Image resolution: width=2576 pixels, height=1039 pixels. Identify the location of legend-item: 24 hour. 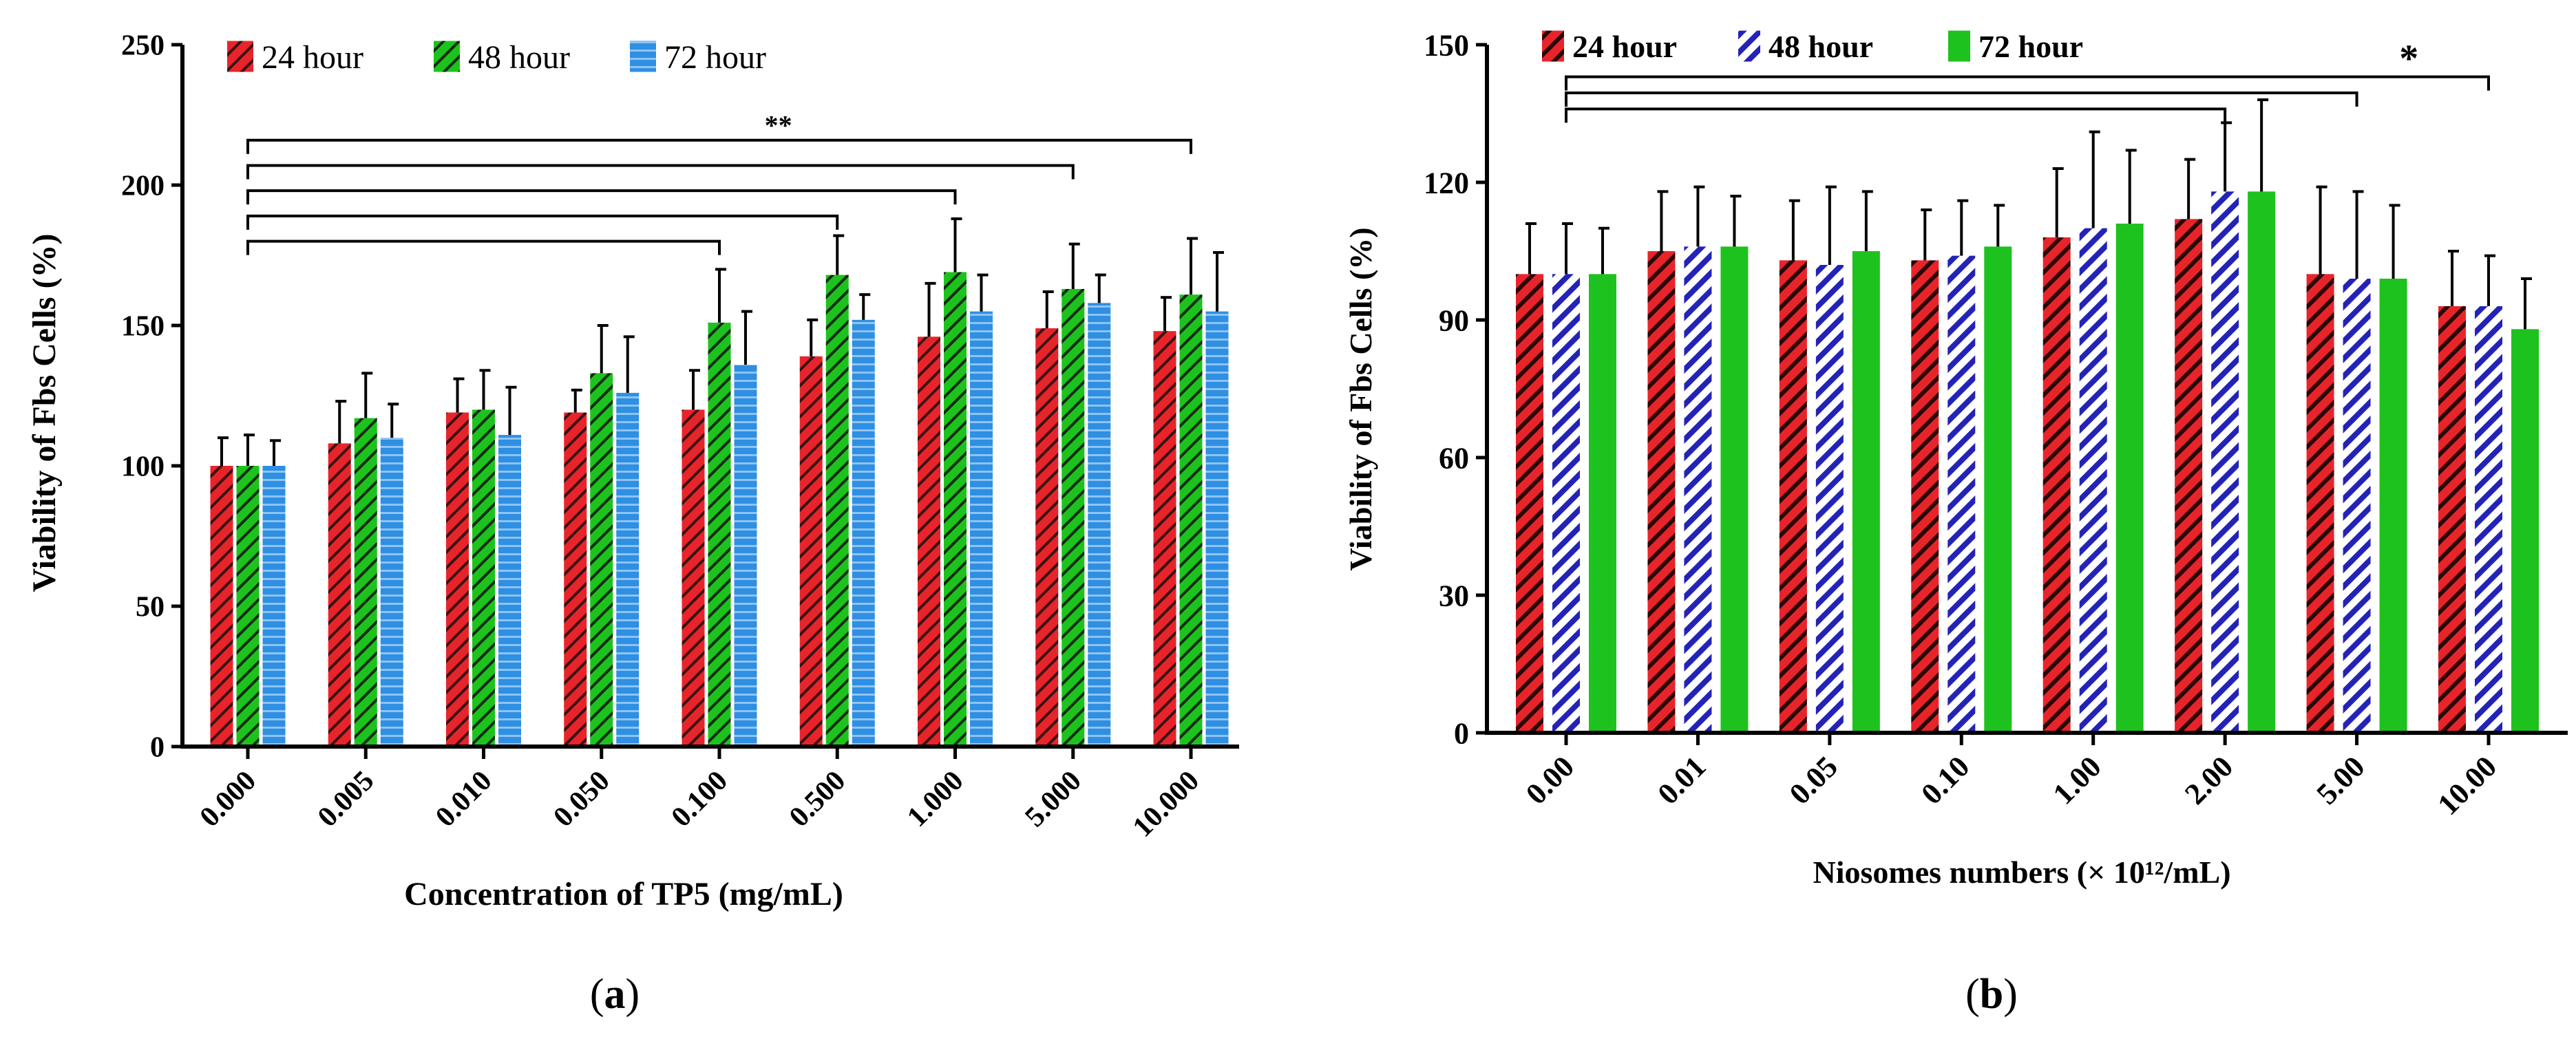
(295, 57).